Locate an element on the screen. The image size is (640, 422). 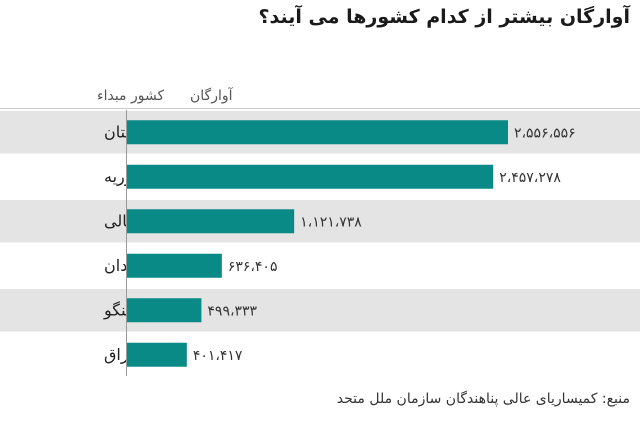
chart-title: آوارگان بیشتر از کدام کشورها می آیند؟ is located at coordinates (444, 17).